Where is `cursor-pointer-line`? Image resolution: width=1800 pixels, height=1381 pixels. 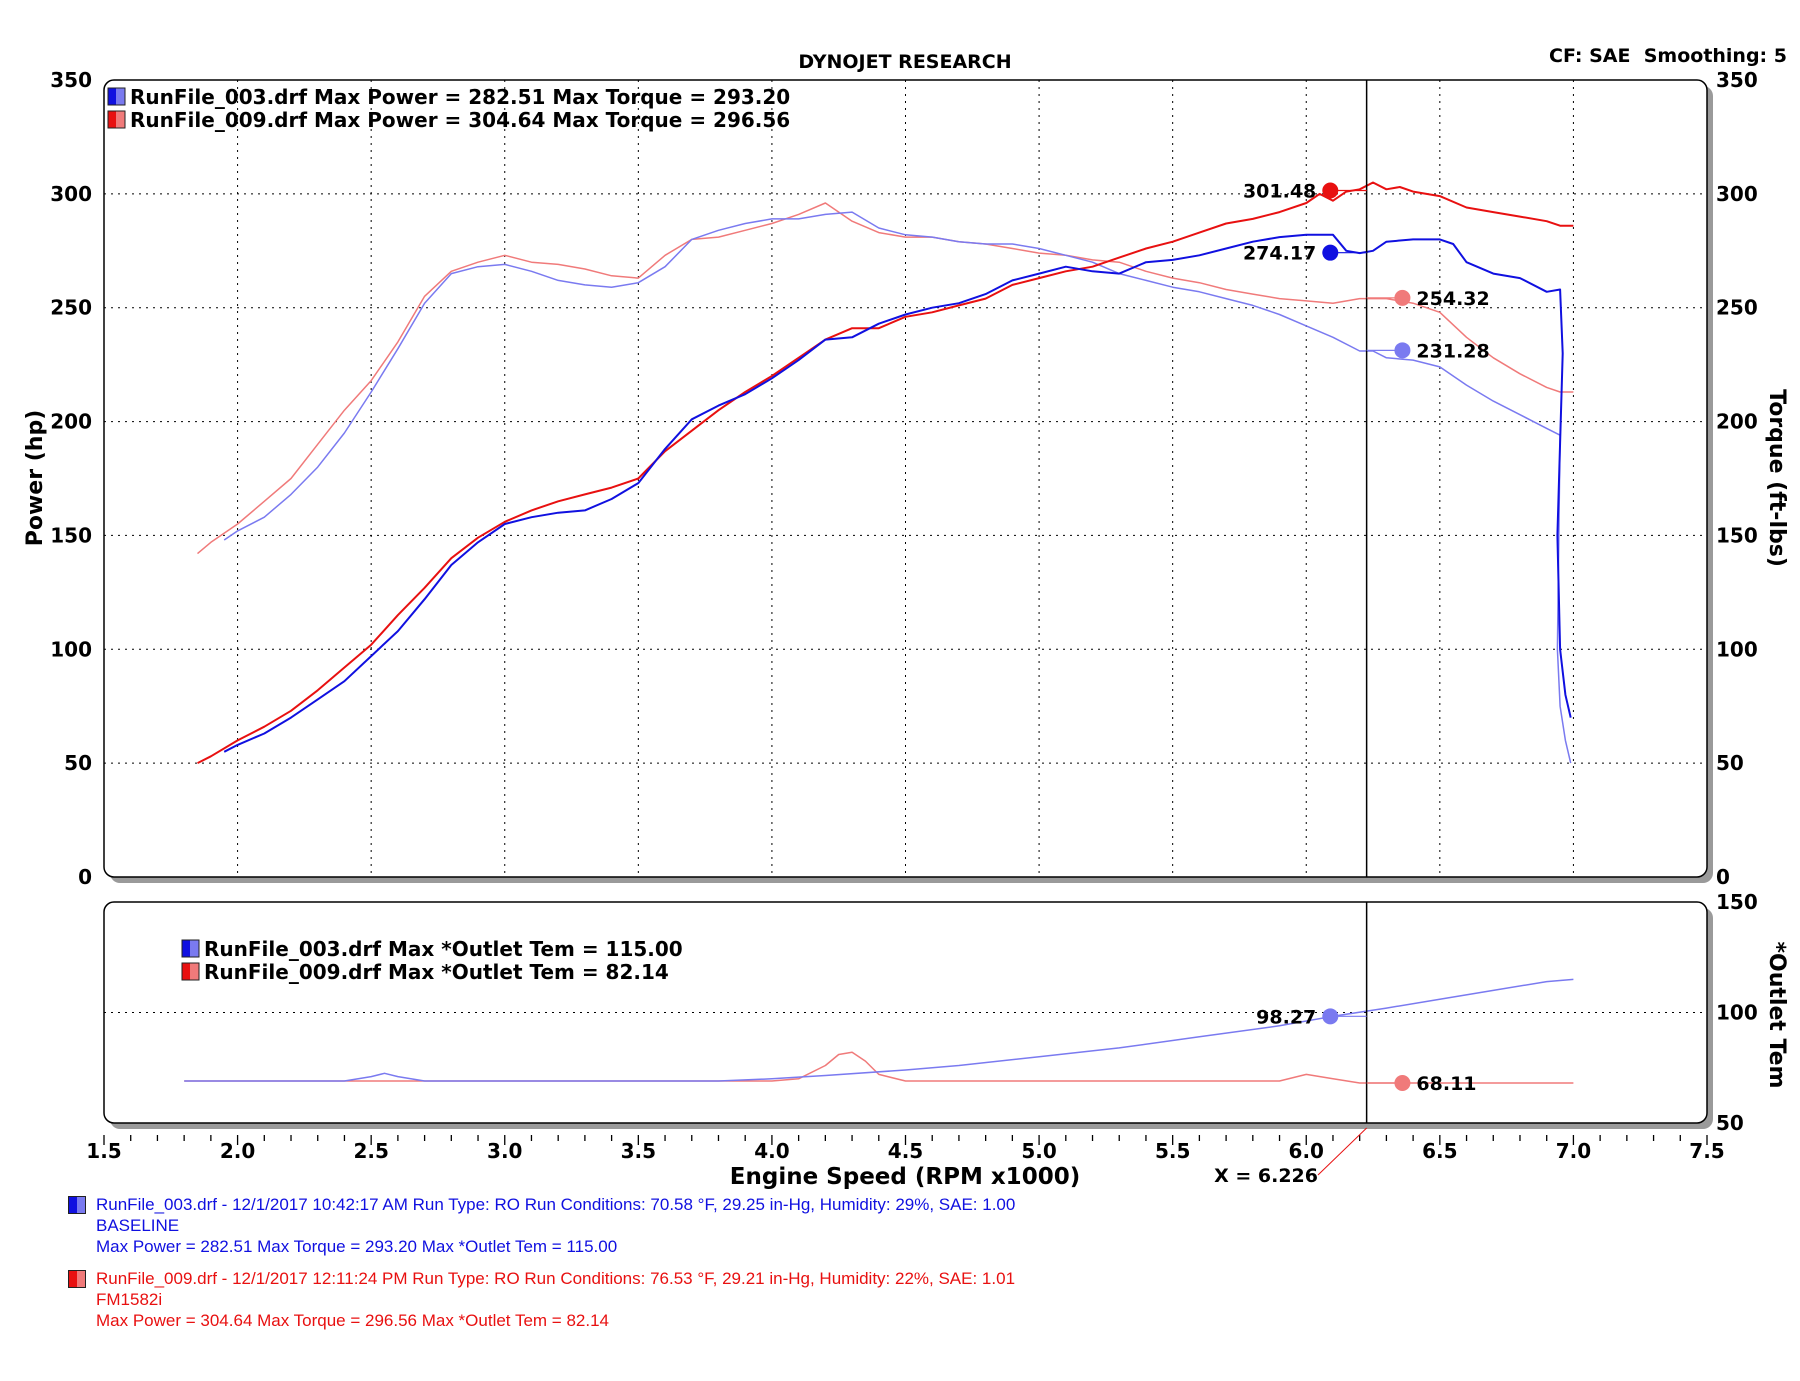 cursor-pointer-line is located at coordinates (1342, 1151).